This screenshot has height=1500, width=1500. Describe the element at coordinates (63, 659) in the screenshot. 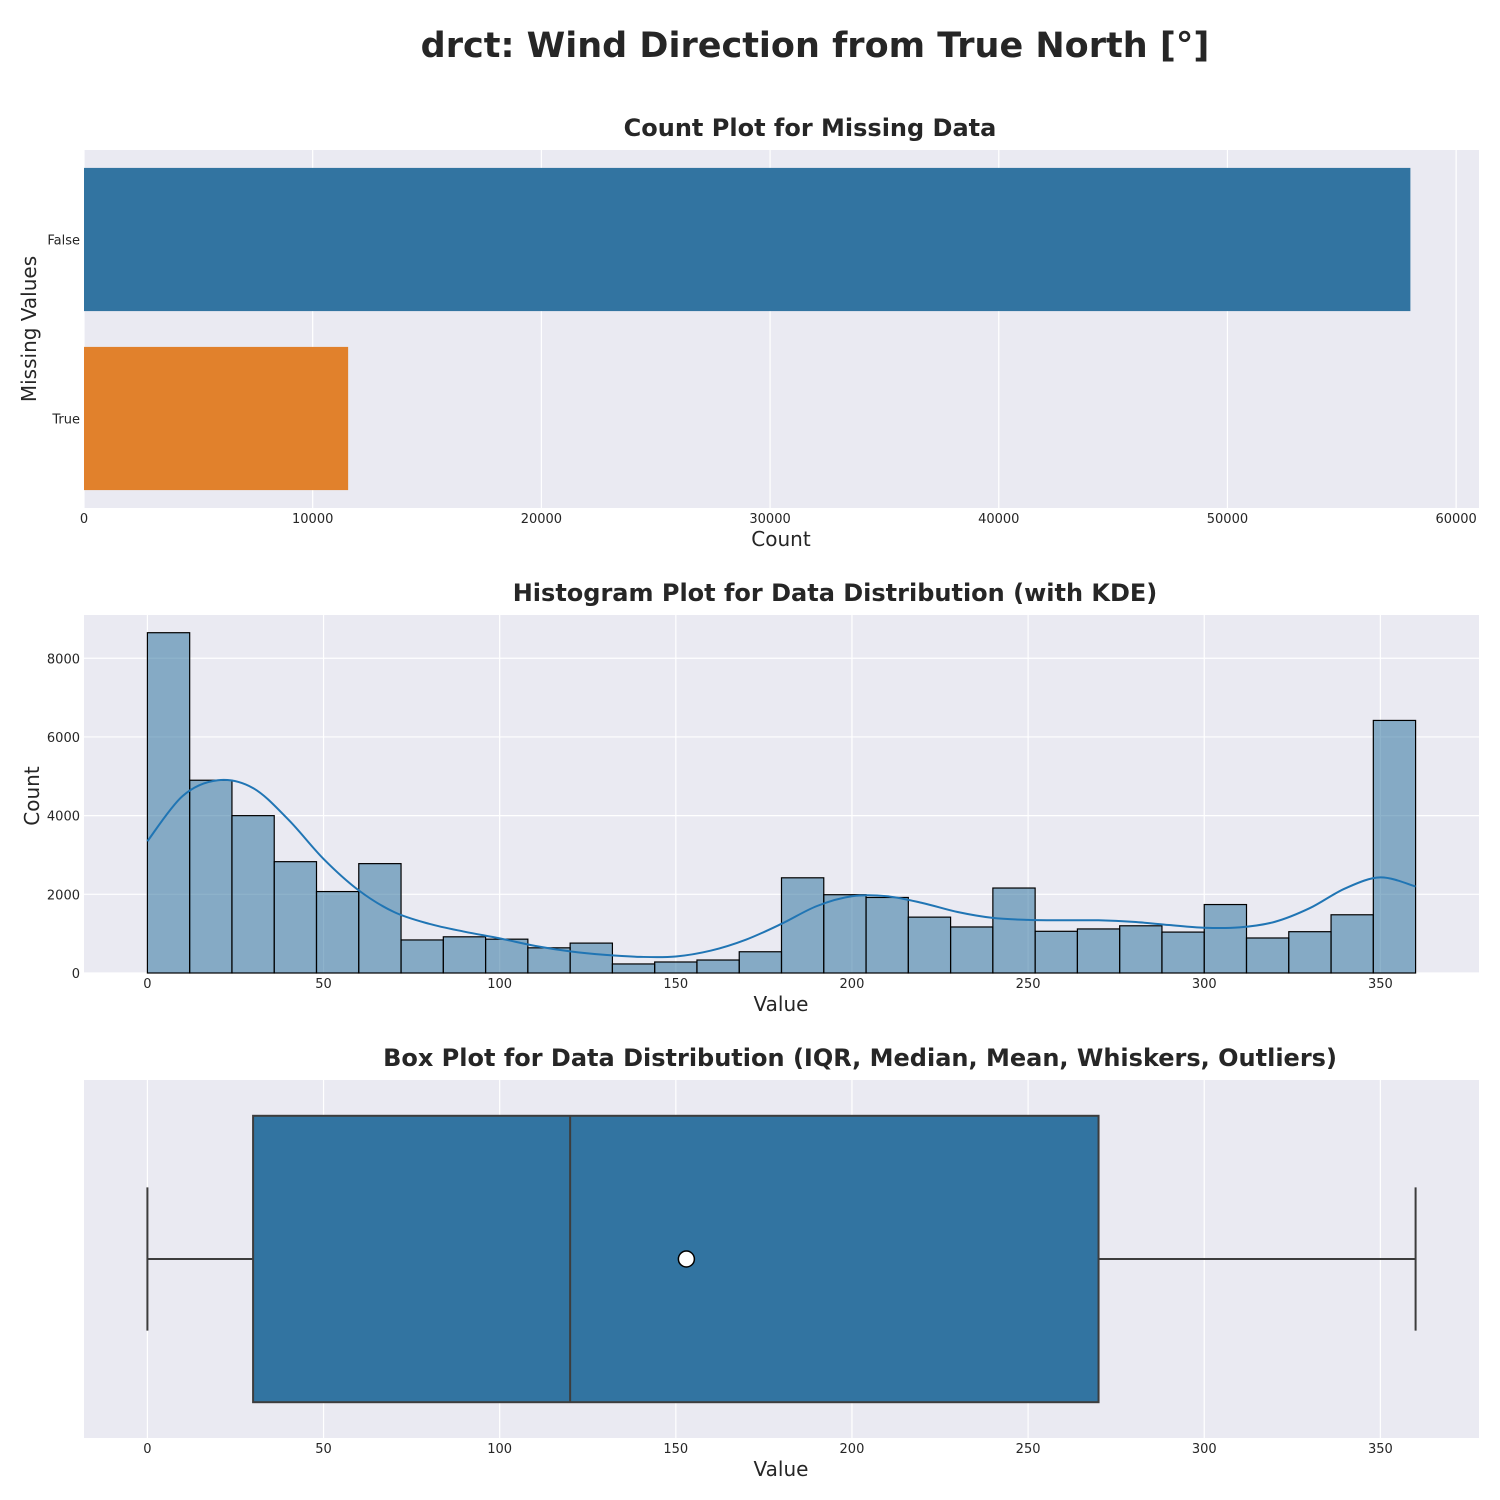

I see `hist-y-tick-label: 8000` at that location.